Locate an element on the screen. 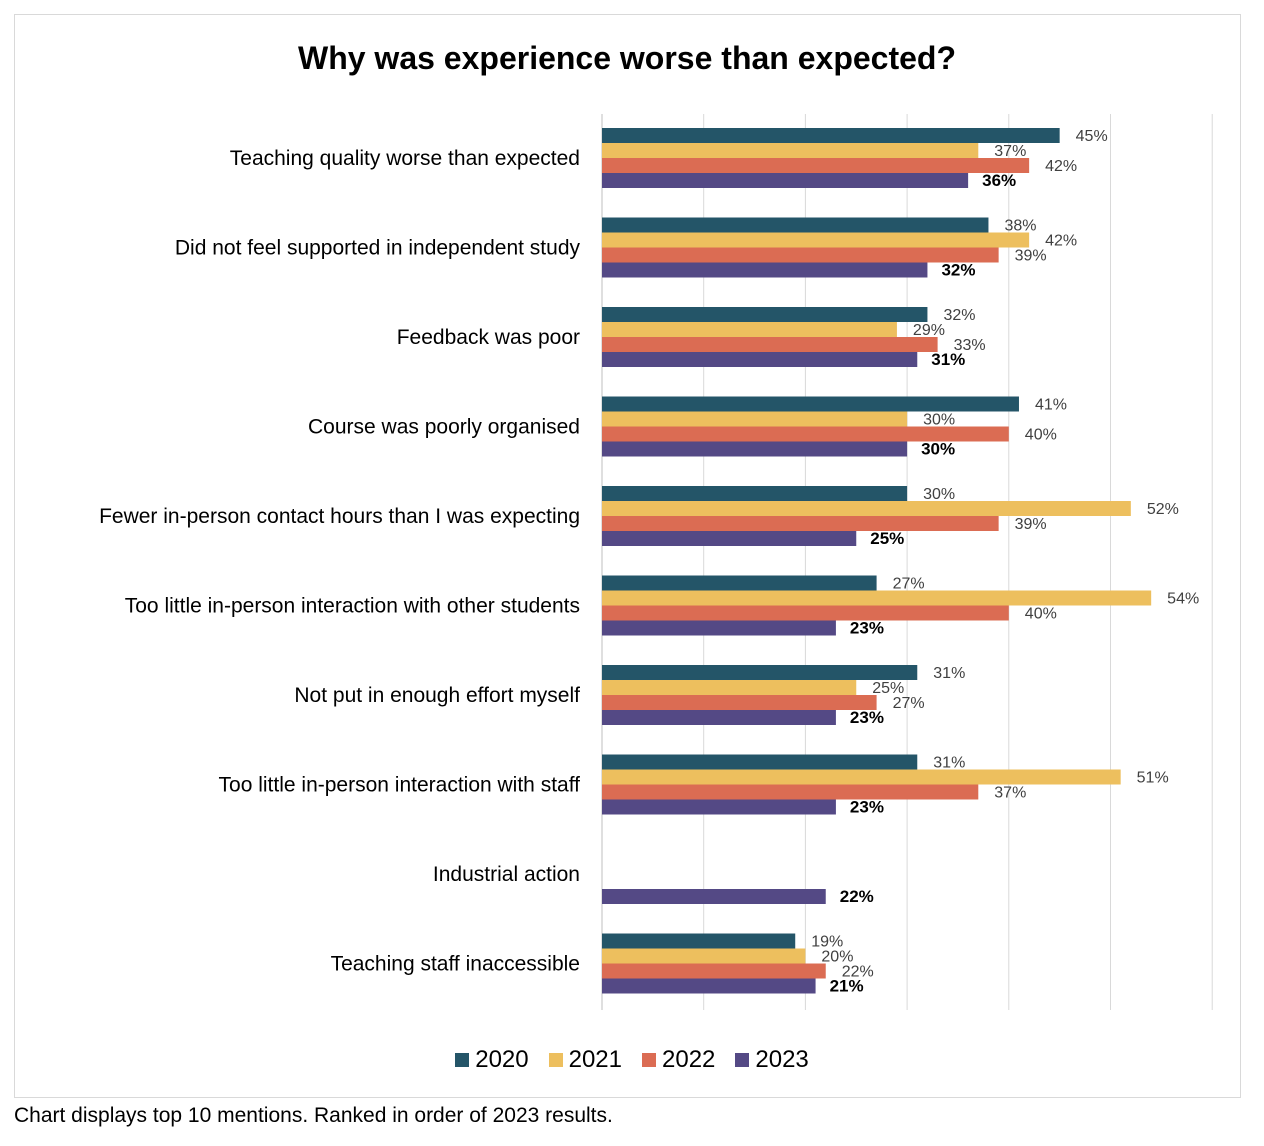 The image size is (1264, 1146). value-label: 41% is located at coordinates (1051, 405).